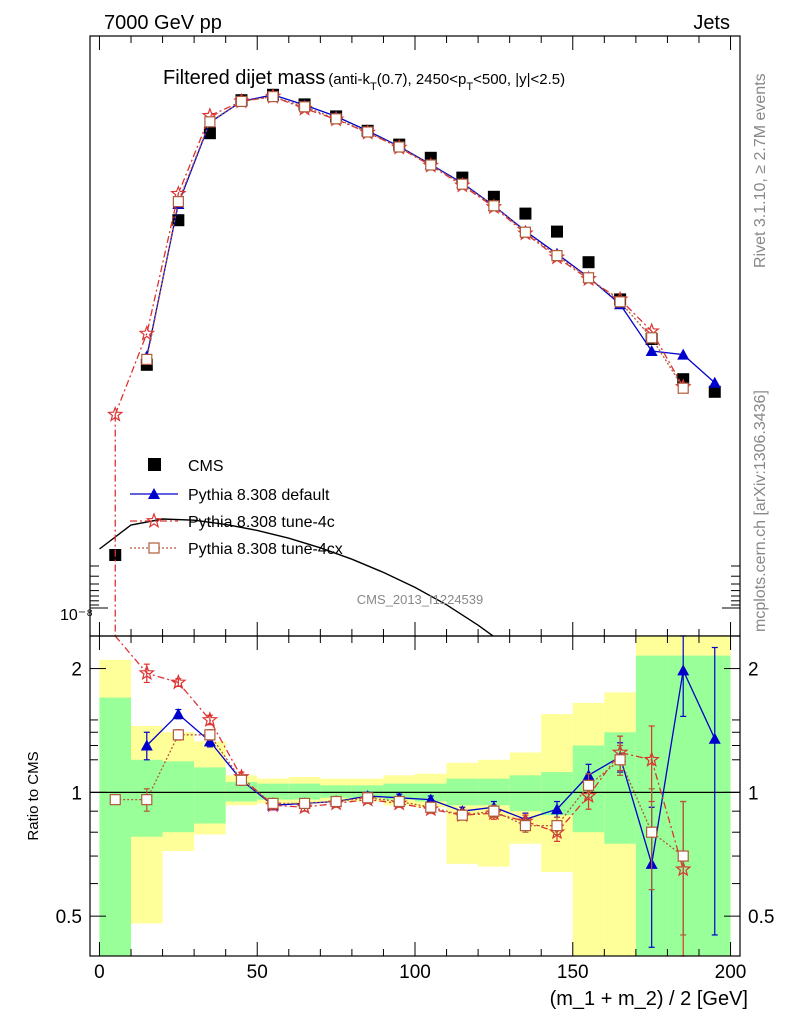 This screenshot has width=786, height=1024. I want to click on mc-reference-line, so click(297, 577).